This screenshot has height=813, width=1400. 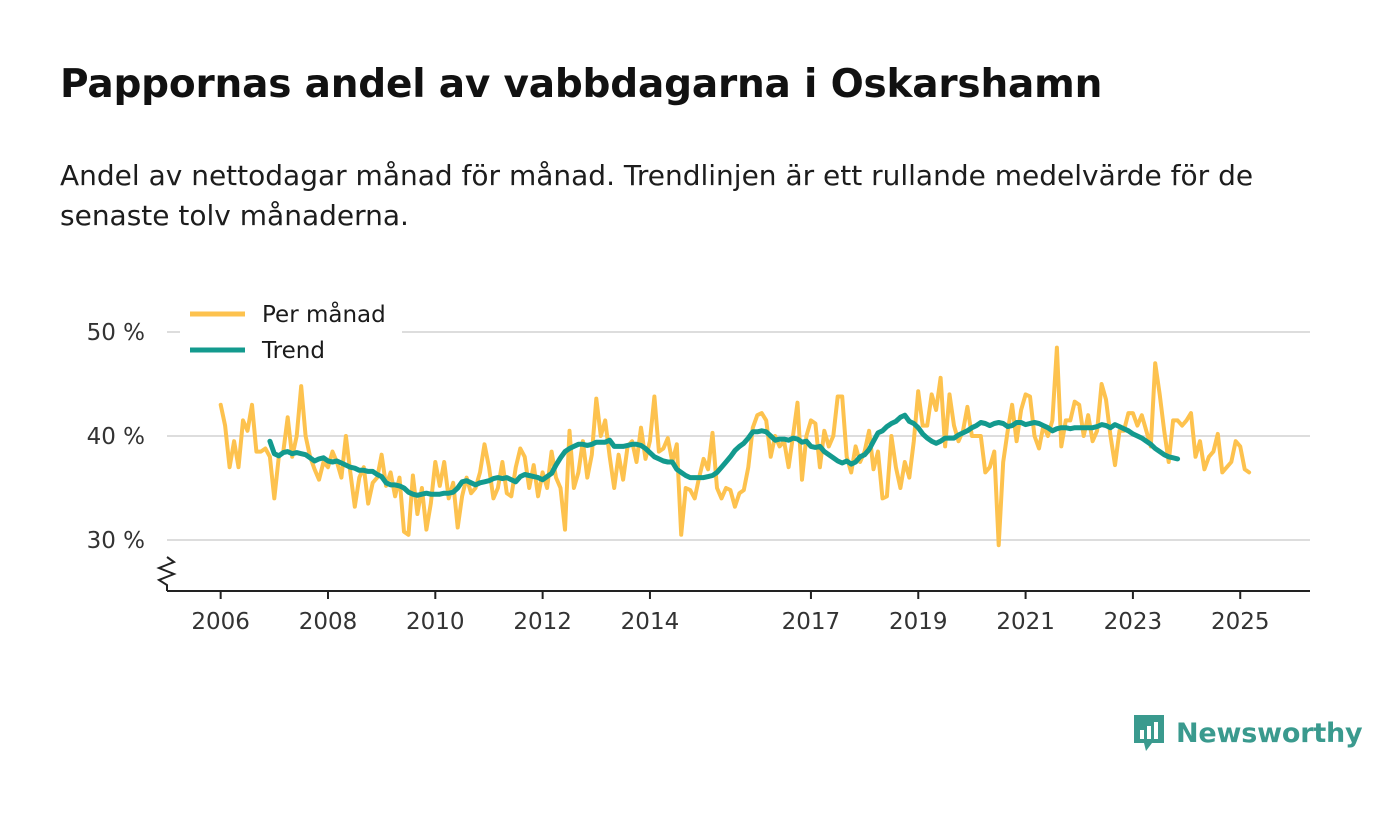 I want to click on chart-axes, so click(x=733, y=577).